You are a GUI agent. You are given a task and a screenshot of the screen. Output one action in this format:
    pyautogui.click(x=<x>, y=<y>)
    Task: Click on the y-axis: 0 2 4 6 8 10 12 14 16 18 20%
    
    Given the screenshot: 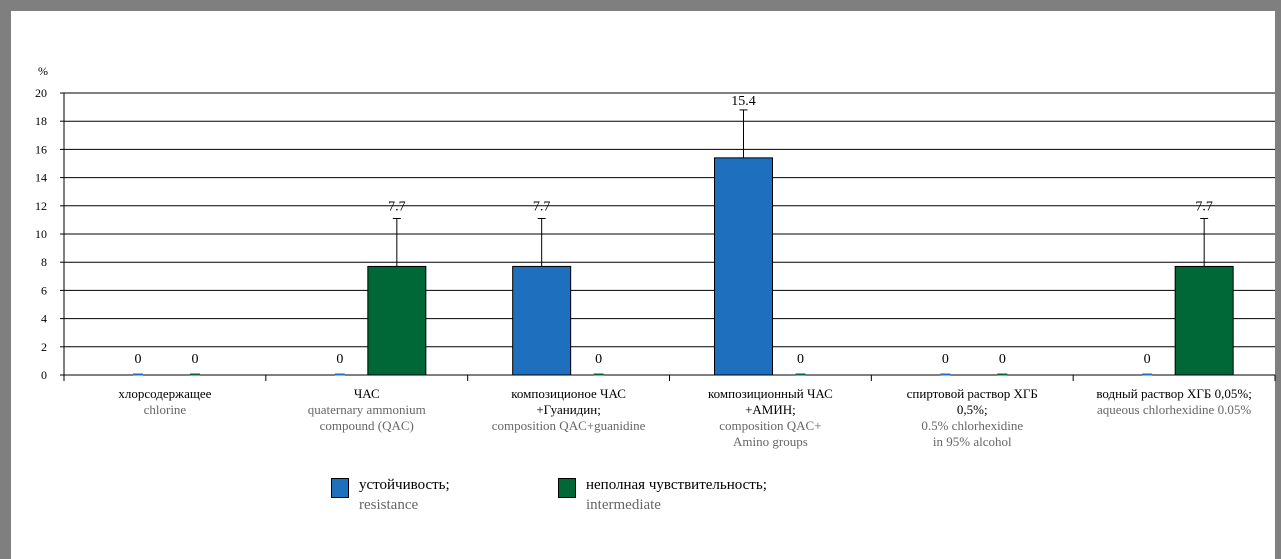 What is the action you would take?
    pyautogui.click(x=50, y=223)
    